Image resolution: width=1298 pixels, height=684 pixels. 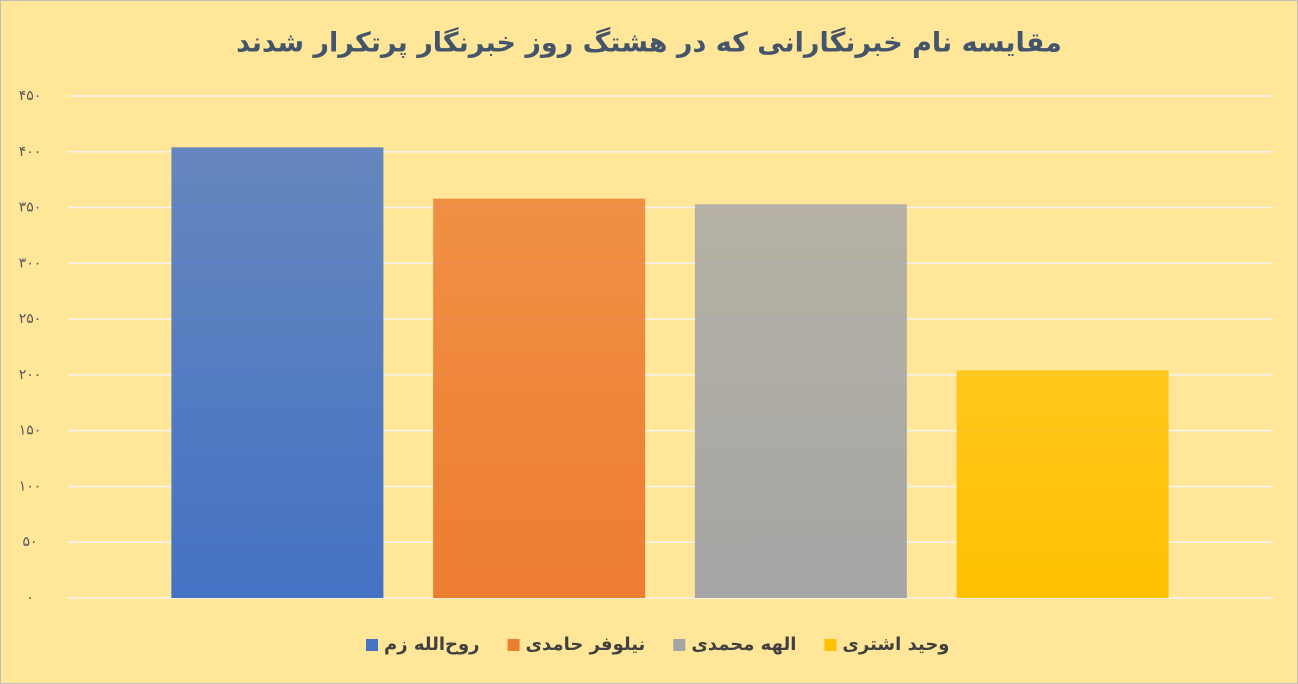 What do you see at coordinates (30, 96) in the screenshot?
I see `y-tick-label: ۴۵۰` at bounding box center [30, 96].